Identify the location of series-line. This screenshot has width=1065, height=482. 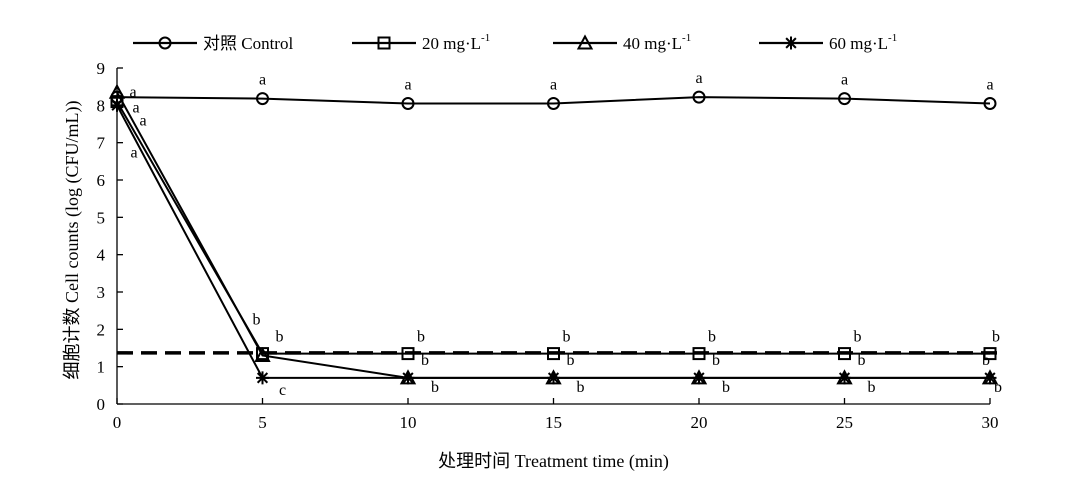
(553, 100).